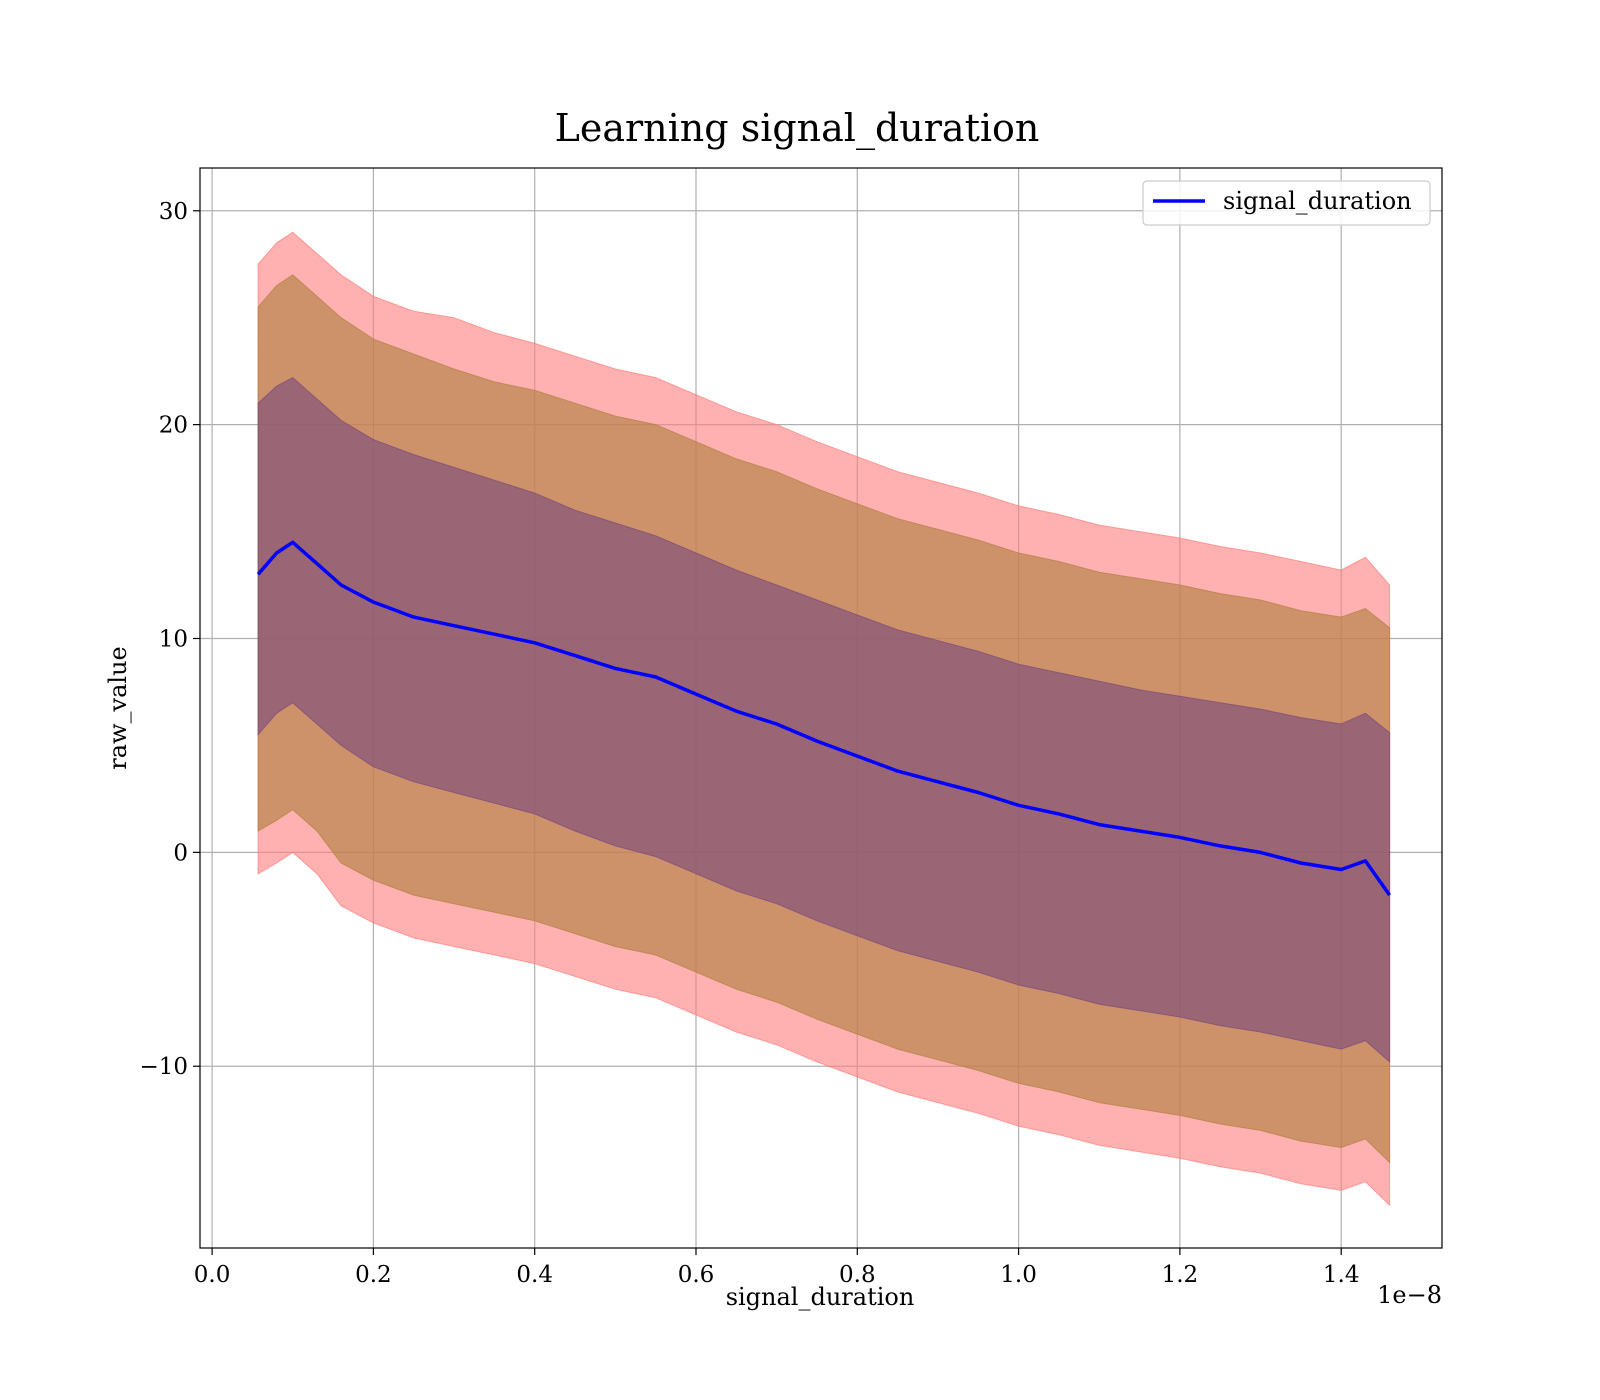  I want to click on x-axis-label: signal_duration, so click(820, 1297).